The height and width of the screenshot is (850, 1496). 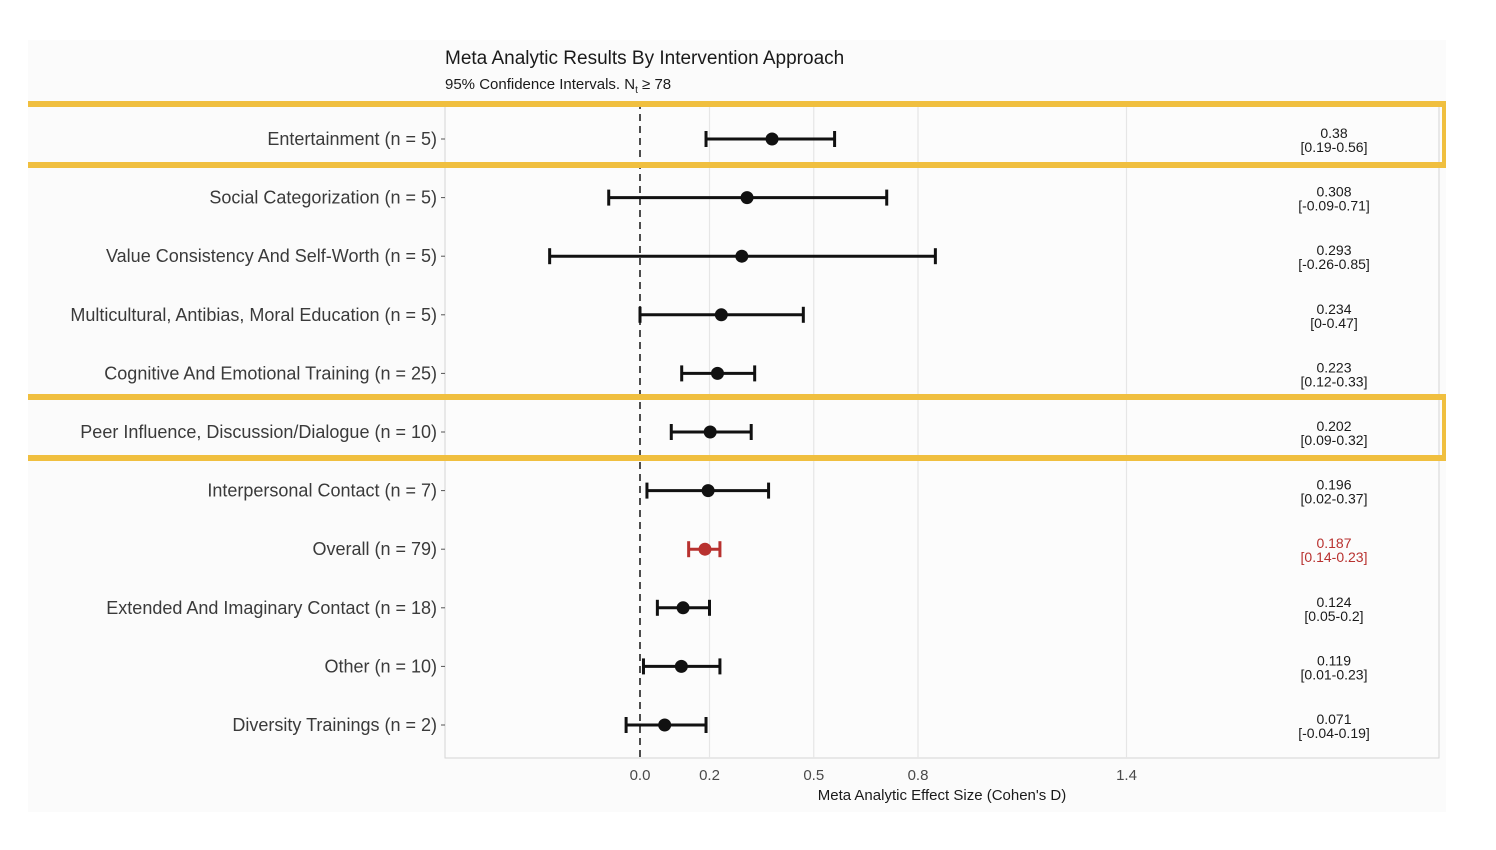 I want to click on estimate-value-label: 0.124, so click(x=1333, y=602).